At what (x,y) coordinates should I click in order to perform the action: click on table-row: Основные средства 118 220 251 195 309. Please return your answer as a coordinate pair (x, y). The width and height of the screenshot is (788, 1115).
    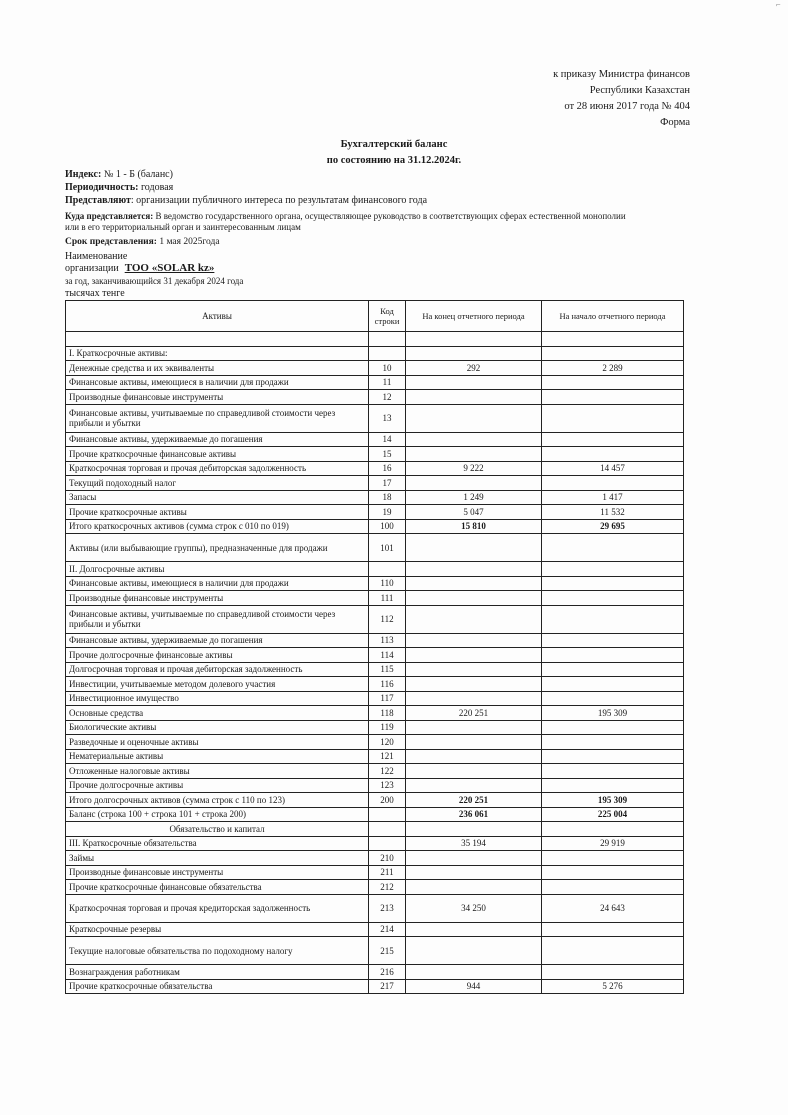
    Looking at the image, I should click on (374, 713).